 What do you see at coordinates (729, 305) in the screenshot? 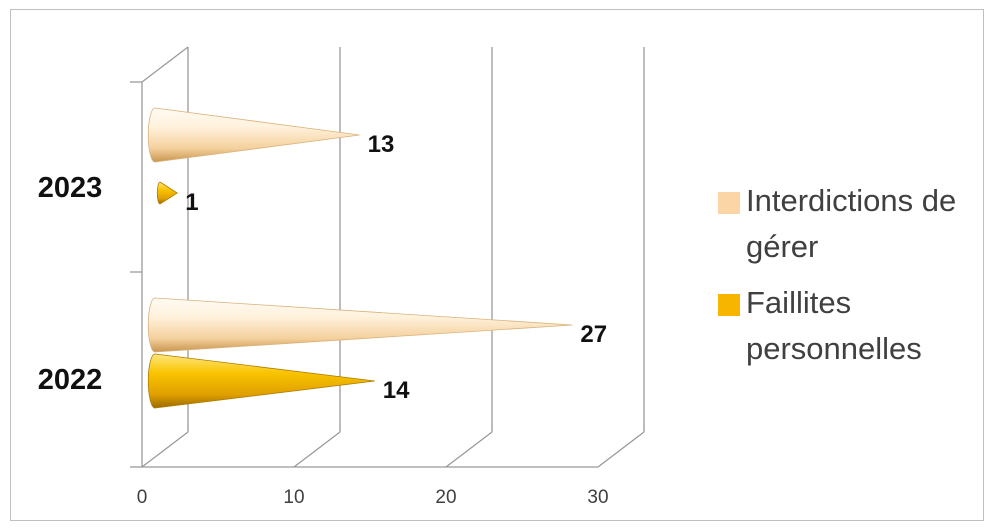
I see `legend-swatch-faillites` at bounding box center [729, 305].